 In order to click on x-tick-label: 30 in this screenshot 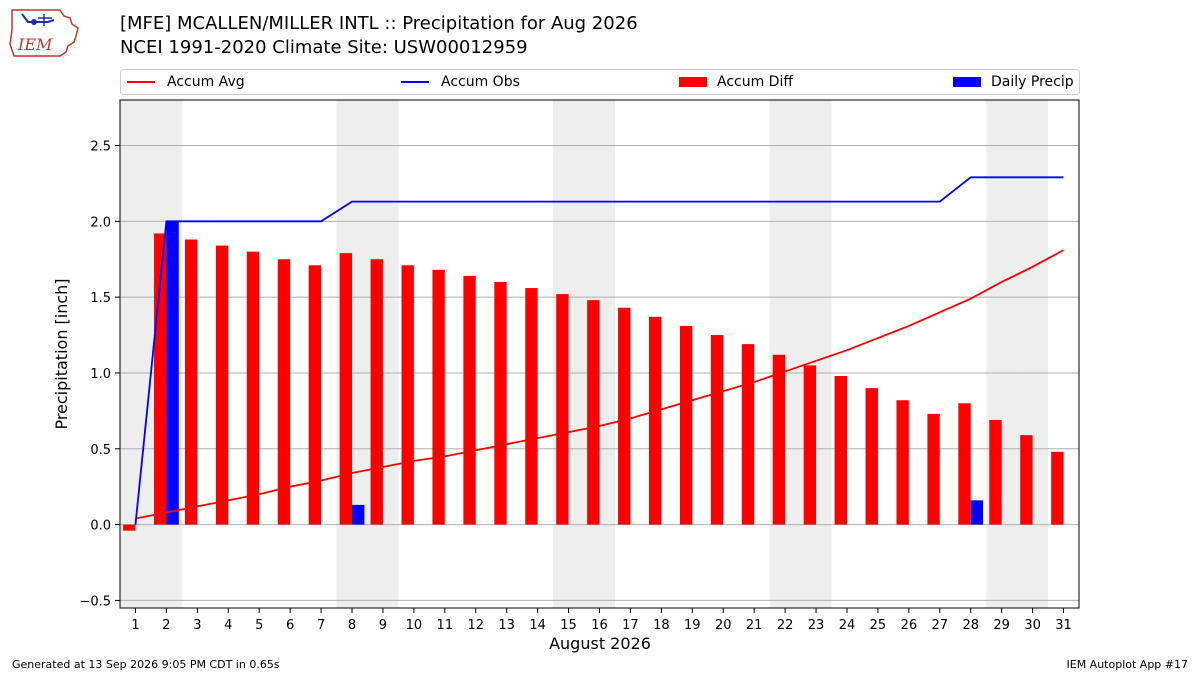, I will do `click(1032, 625)`.